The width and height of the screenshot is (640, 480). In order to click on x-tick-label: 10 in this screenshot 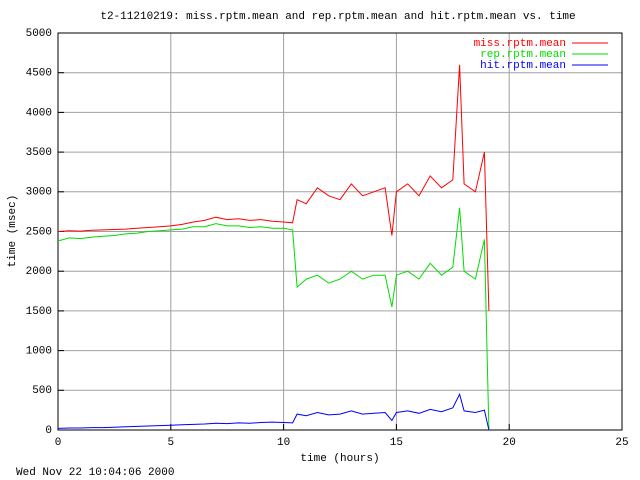, I will do `click(283, 443)`.